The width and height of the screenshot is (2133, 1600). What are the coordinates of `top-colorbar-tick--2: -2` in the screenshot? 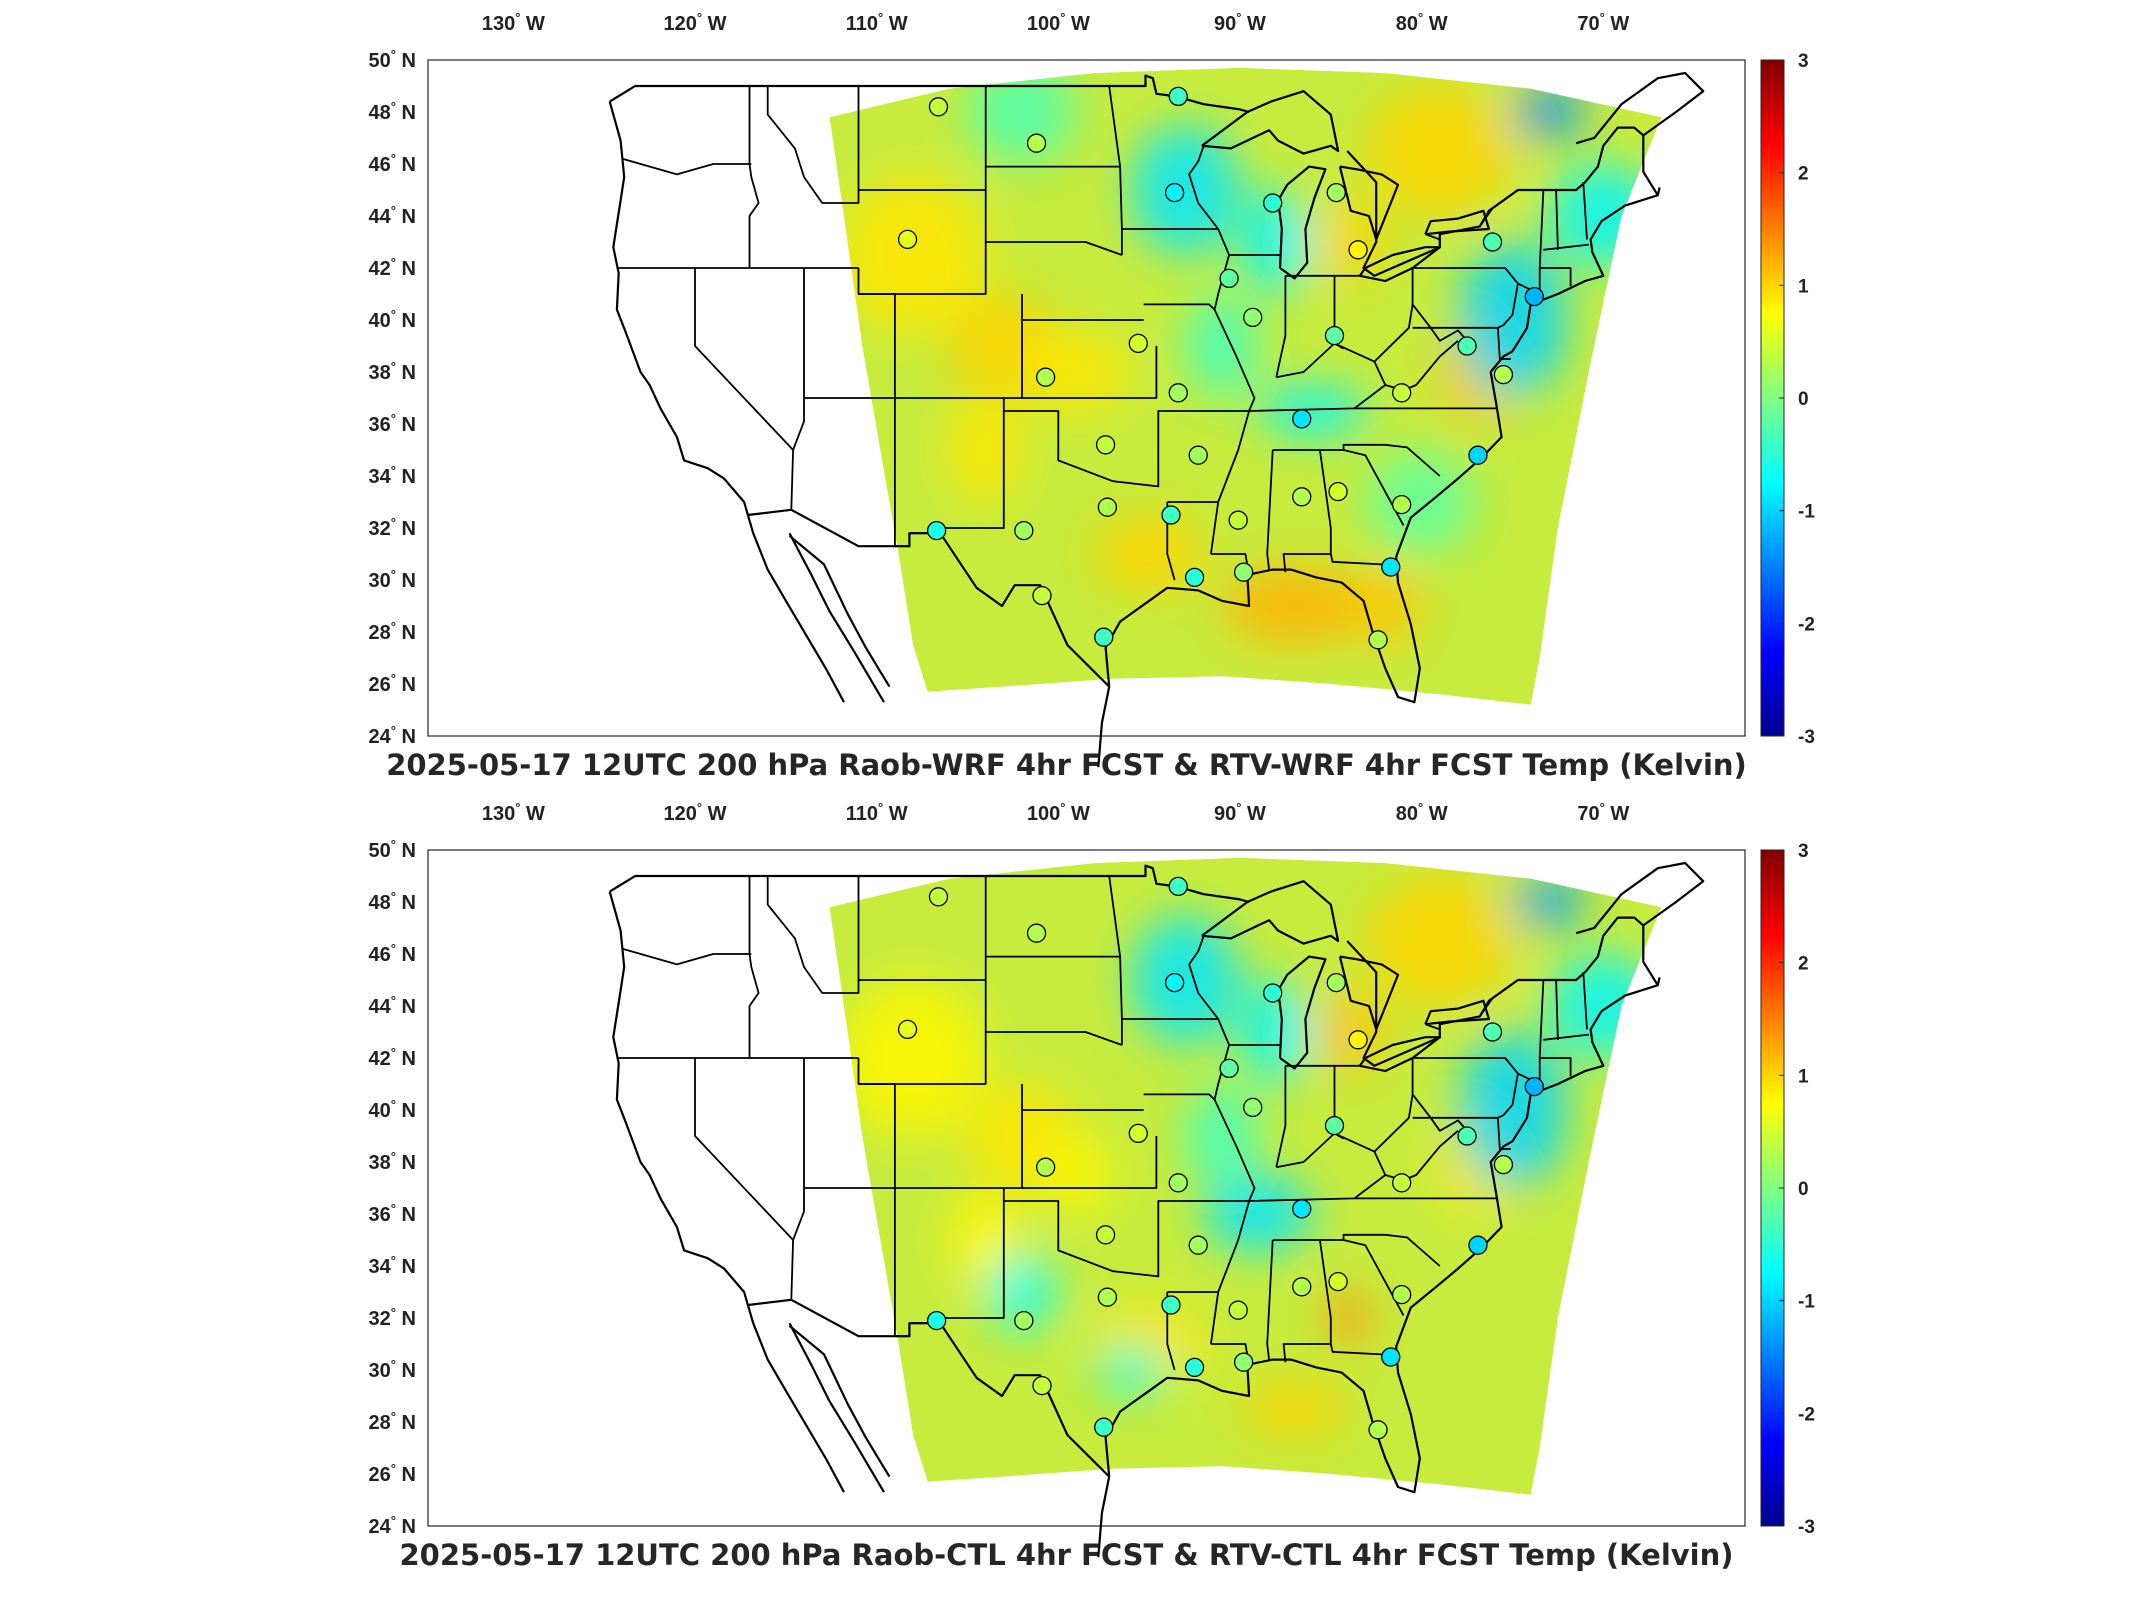 It's located at (1806, 624).